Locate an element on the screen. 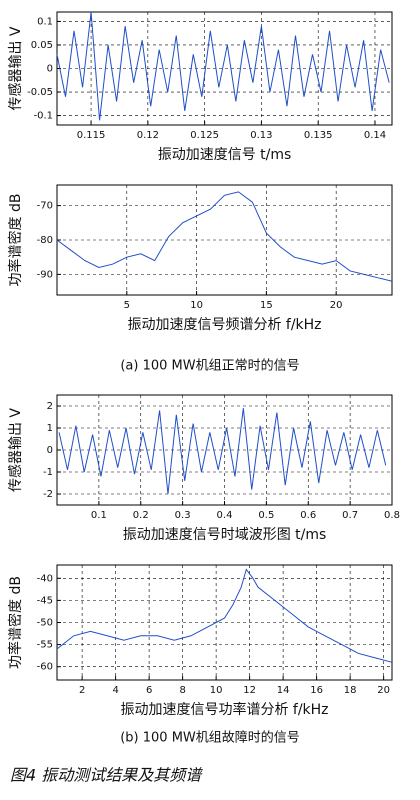 The width and height of the screenshot is (420, 800). y-tick-label: -70 is located at coordinates (45, 206).